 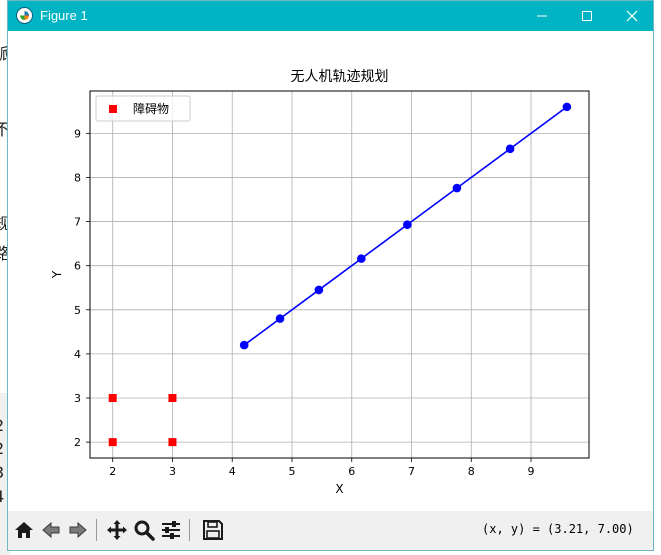 I want to click on x-tick-label: 3, so click(x=172, y=471).